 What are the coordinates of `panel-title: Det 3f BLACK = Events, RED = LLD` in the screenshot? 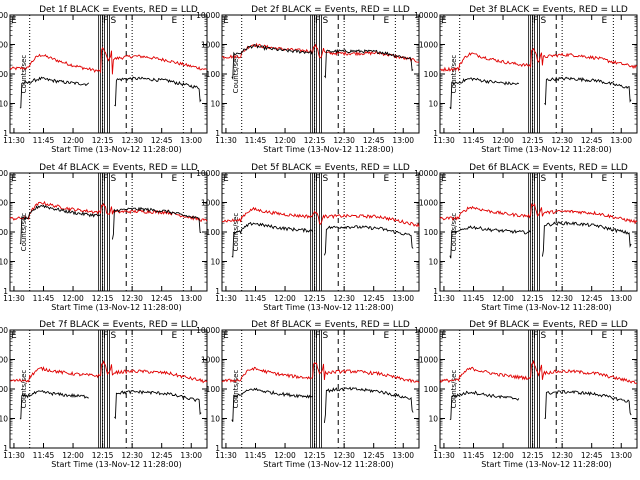 It's located at (548, 10).